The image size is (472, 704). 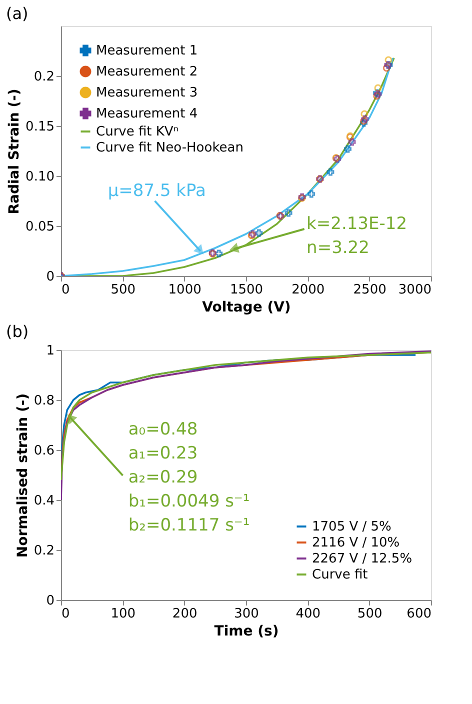 What do you see at coordinates (246, 632) in the screenshot?
I see `x-axis-title: Time (s)` at bounding box center [246, 632].